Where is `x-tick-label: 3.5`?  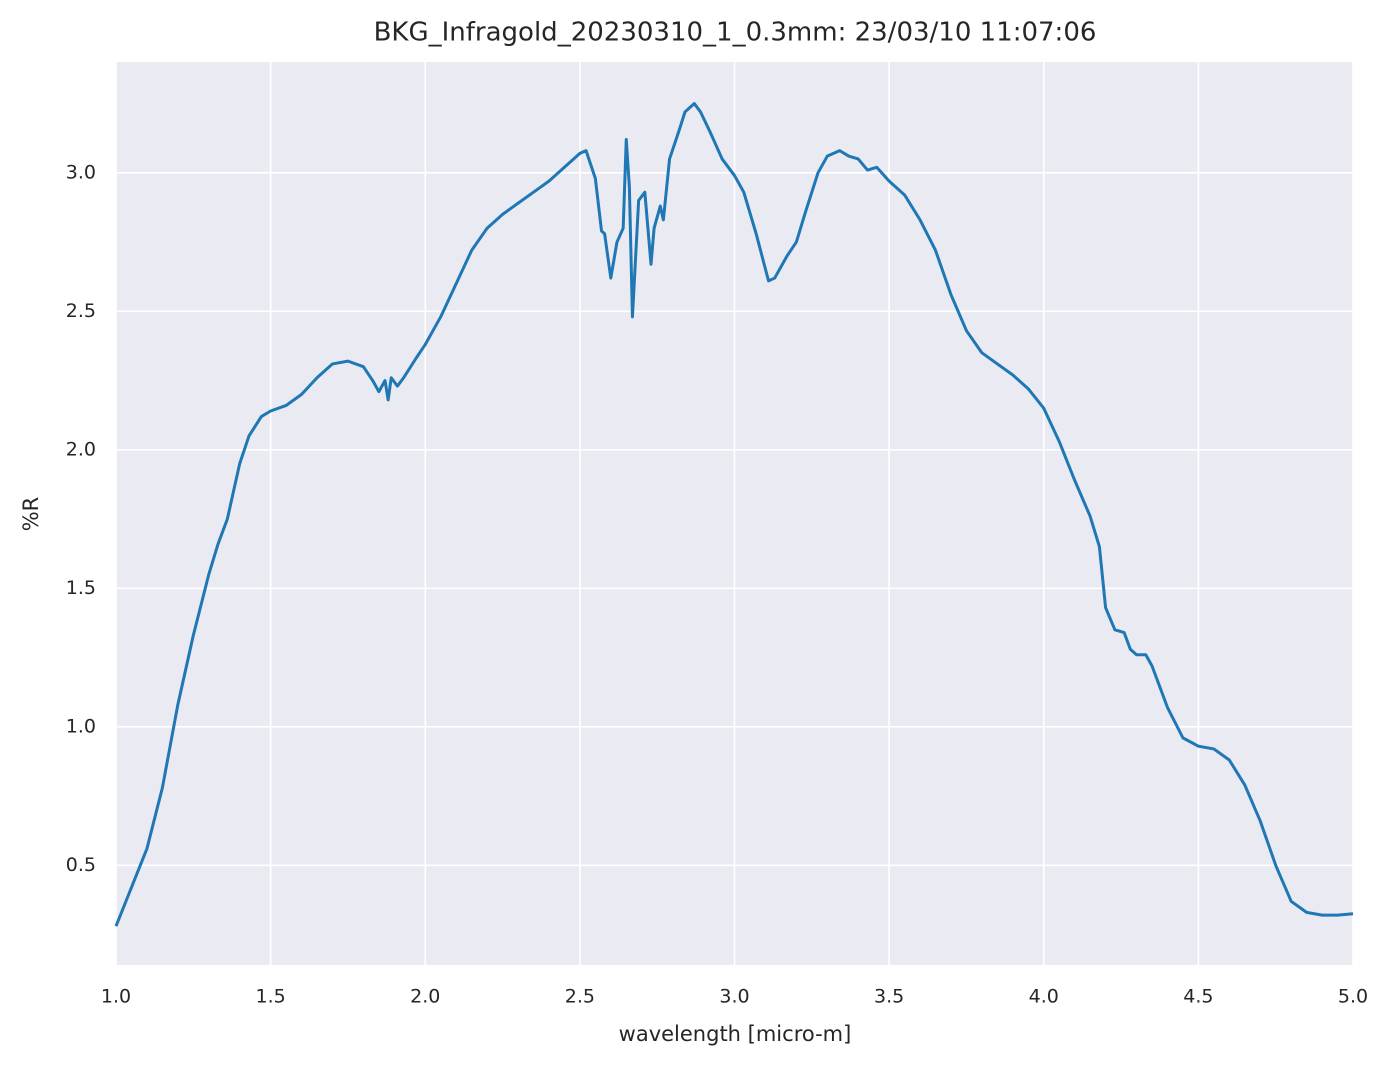
x-tick-label: 3.5 is located at coordinates (889, 997).